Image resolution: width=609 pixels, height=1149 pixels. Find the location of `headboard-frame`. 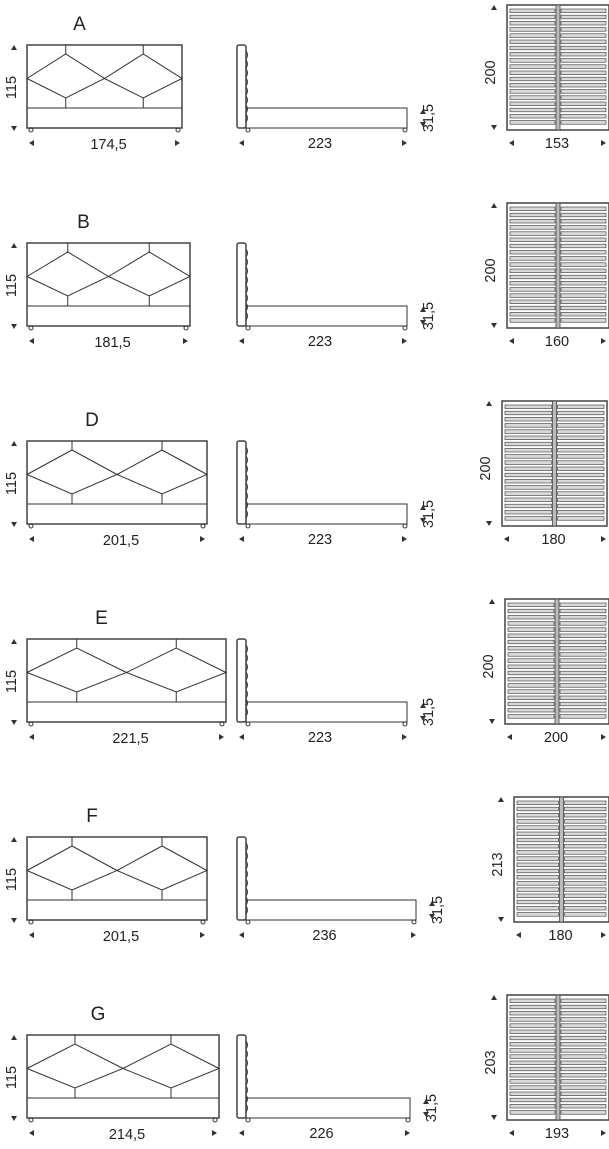

headboard-frame is located at coordinates (126, 680).